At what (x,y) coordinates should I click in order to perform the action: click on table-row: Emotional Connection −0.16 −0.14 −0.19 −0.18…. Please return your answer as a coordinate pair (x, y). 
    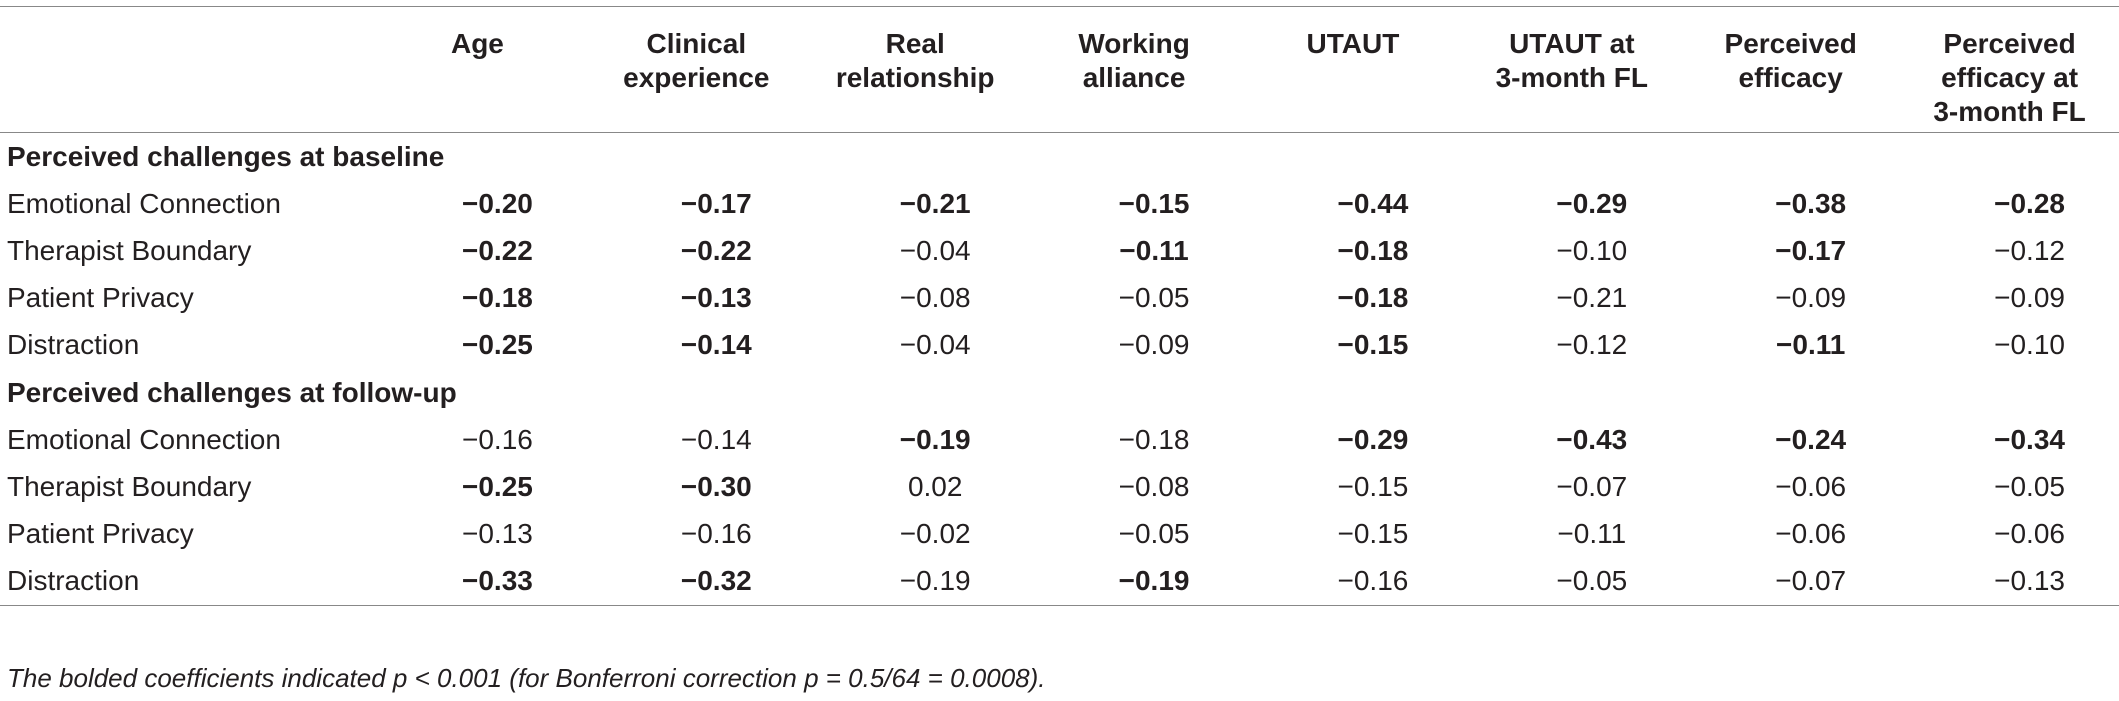
    Looking at the image, I should click on (1059, 439).